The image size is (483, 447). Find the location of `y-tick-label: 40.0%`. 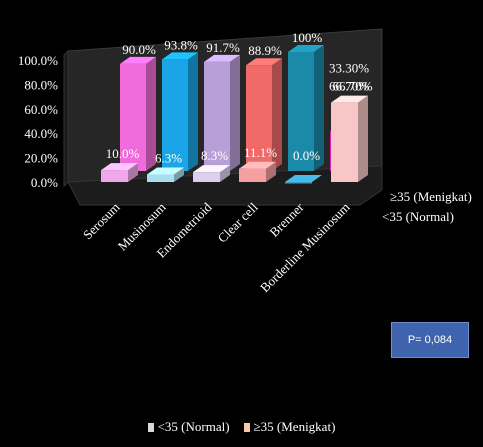

y-tick-label: 40.0% is located at coordinates (41, 133).